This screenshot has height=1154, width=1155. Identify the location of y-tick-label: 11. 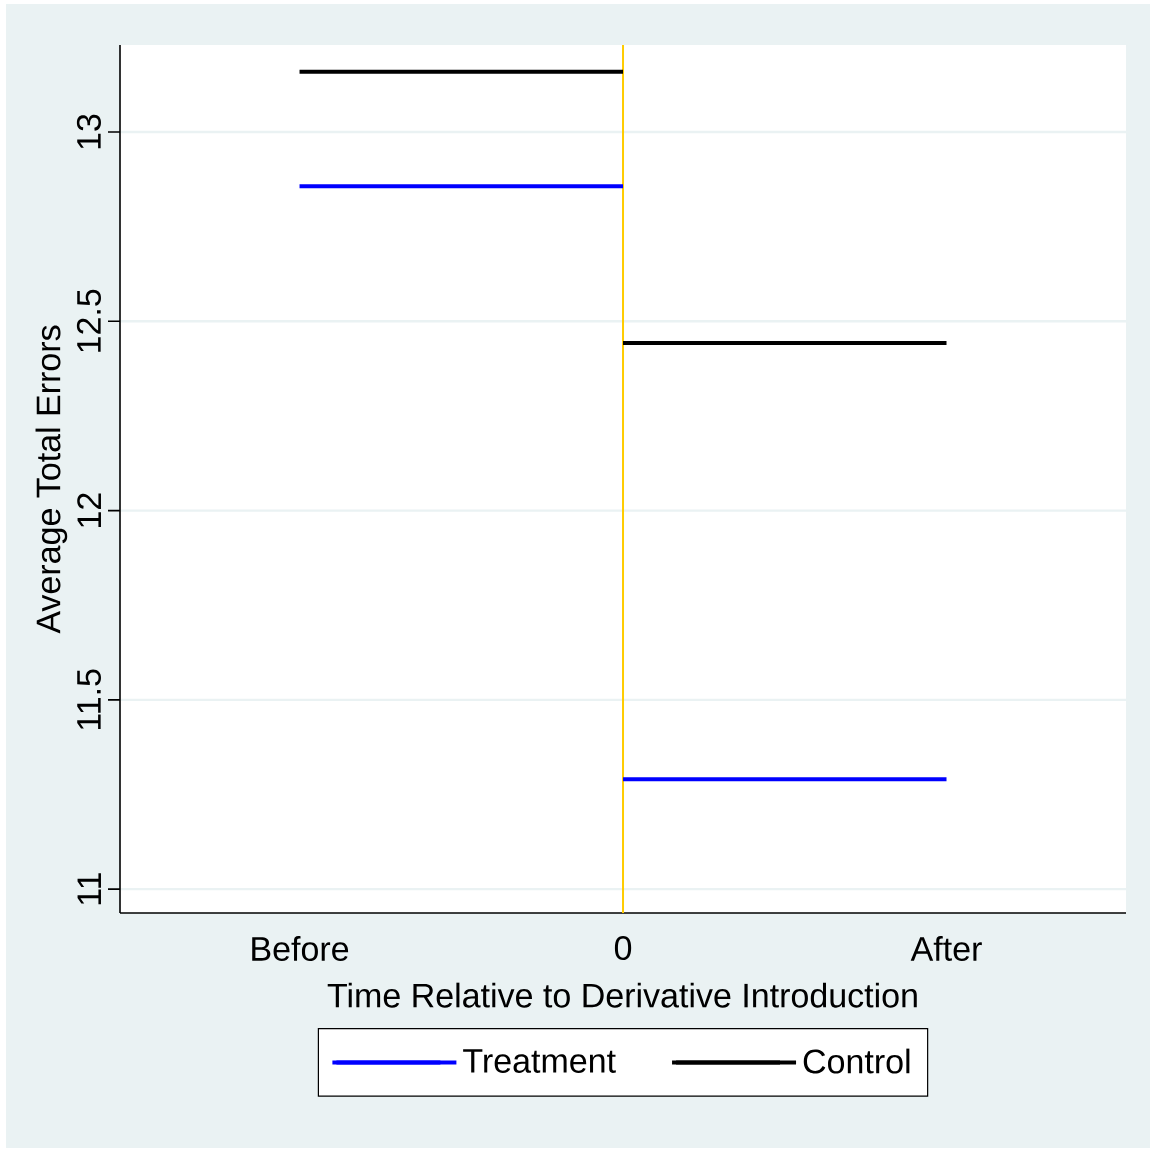
(89, 889).